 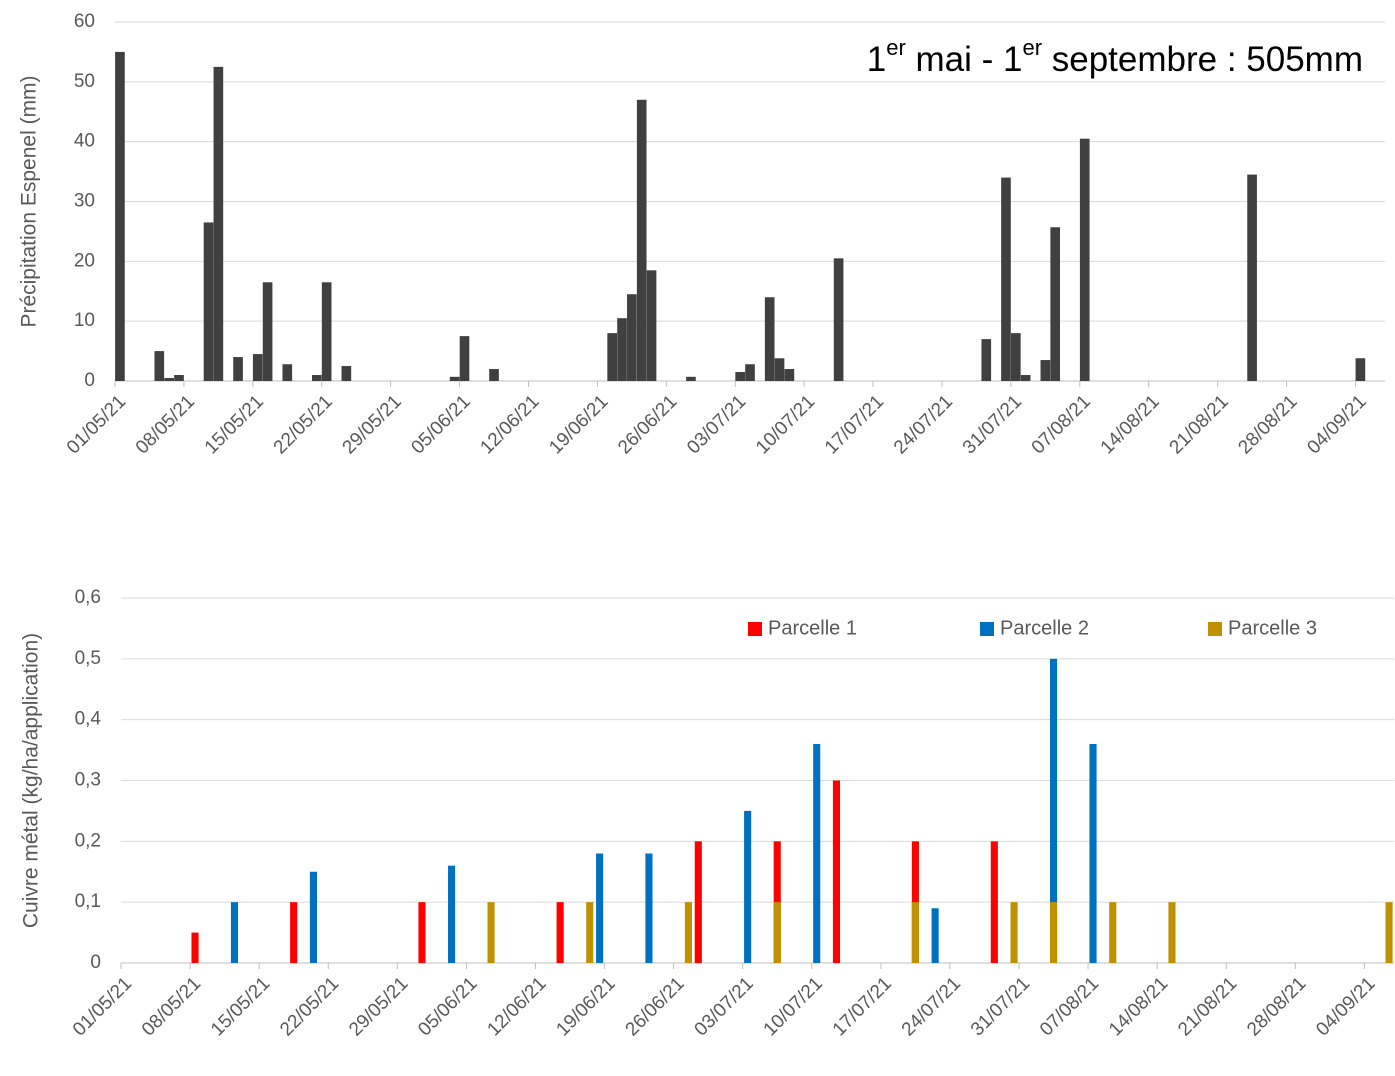 I want to click on y-tick-label: 50, so click(x=84, y=81).